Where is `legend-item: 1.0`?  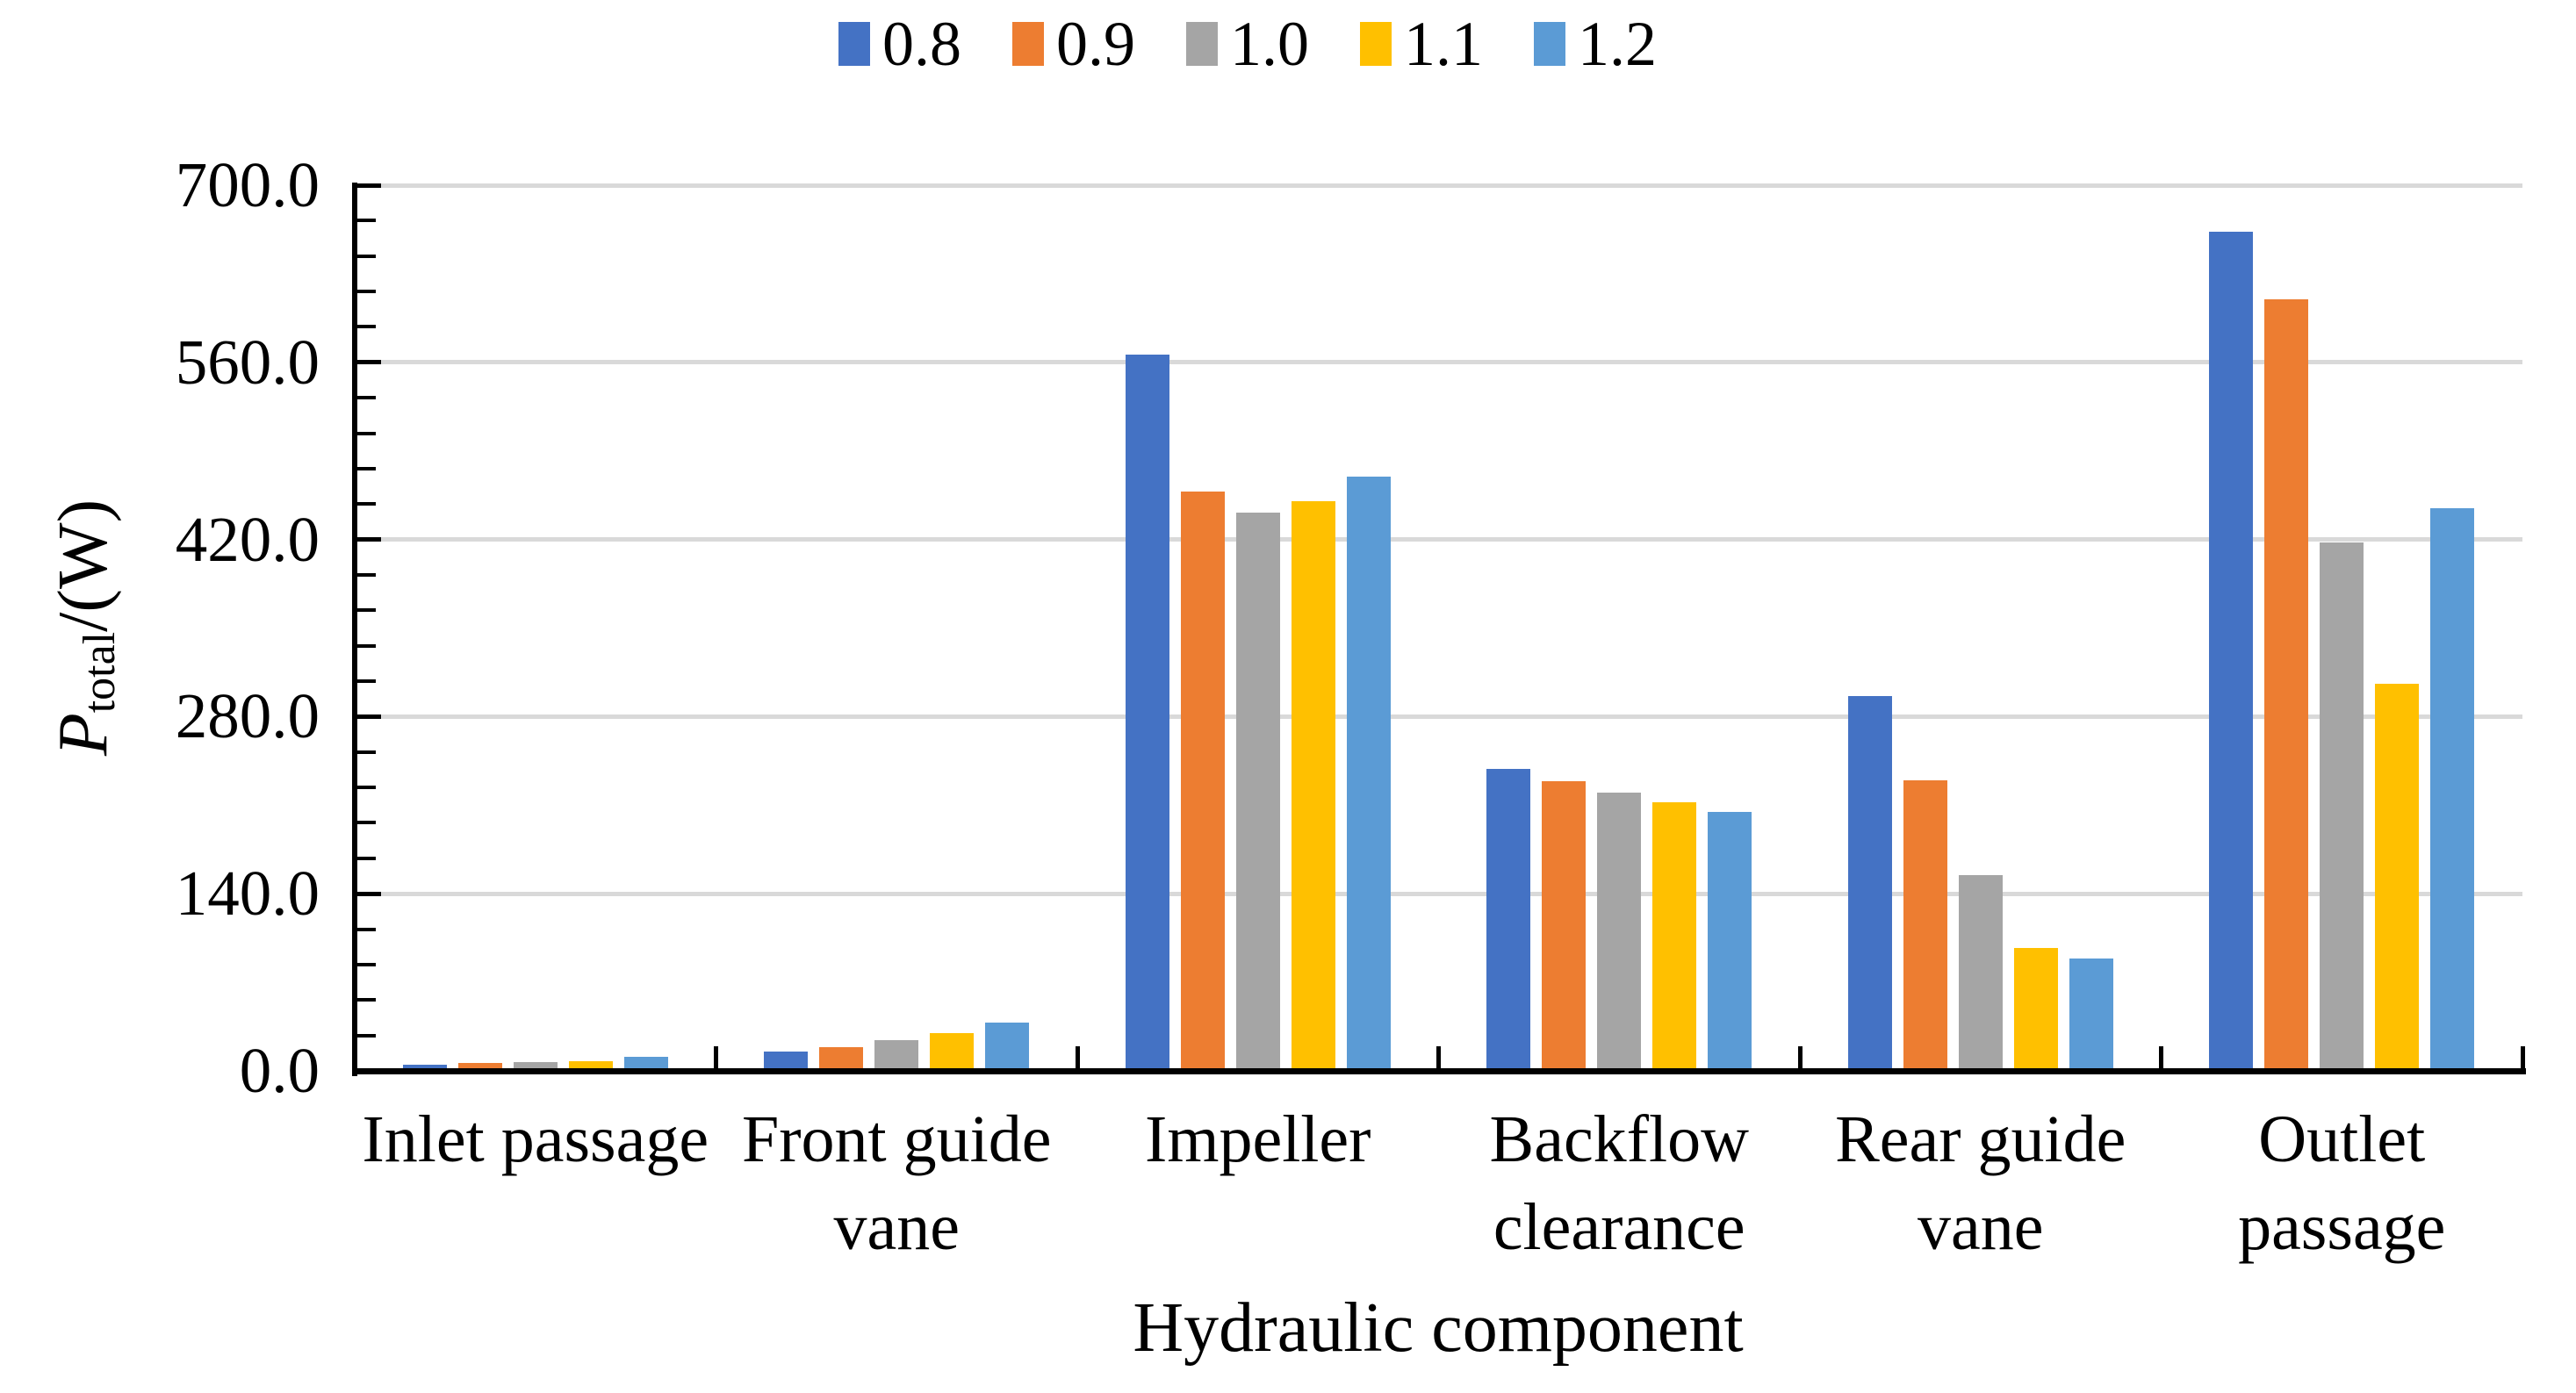
legend-item: 1.0 is located at coordinates (1247, 44).